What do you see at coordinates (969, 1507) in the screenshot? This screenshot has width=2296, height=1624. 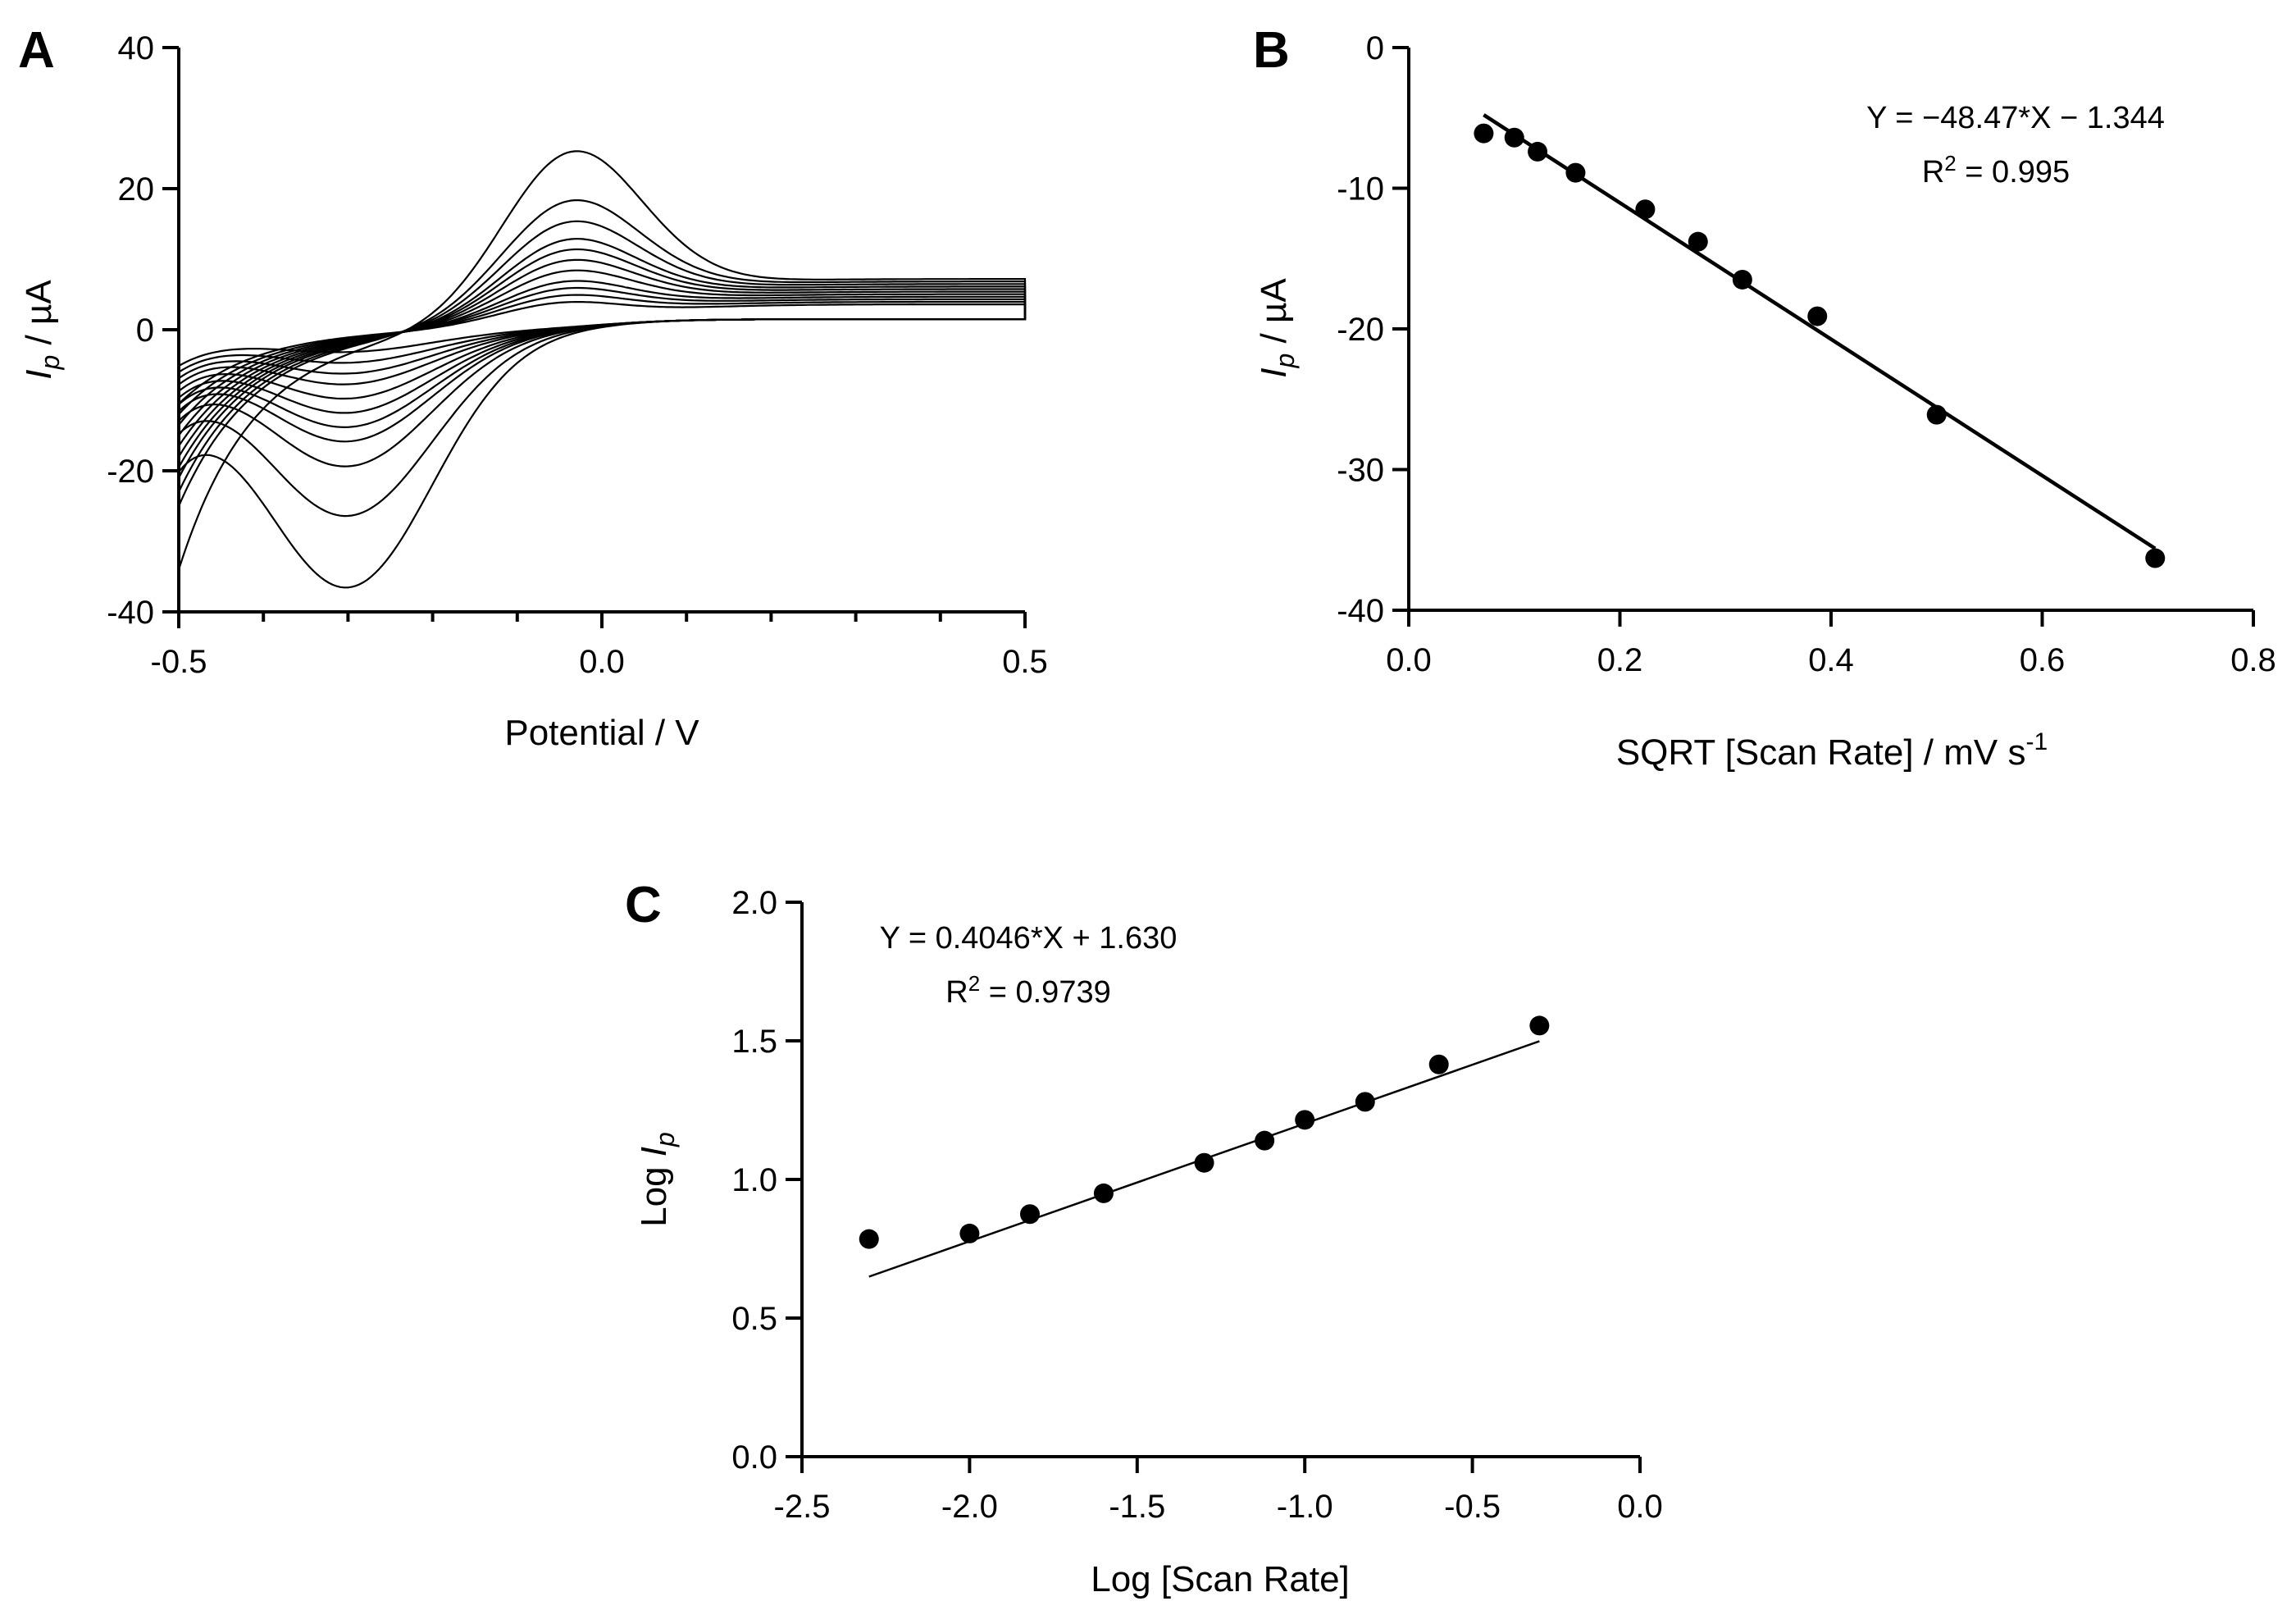 I see `c-x-tick-label: -2.0` at bounding box center [969, 1507].